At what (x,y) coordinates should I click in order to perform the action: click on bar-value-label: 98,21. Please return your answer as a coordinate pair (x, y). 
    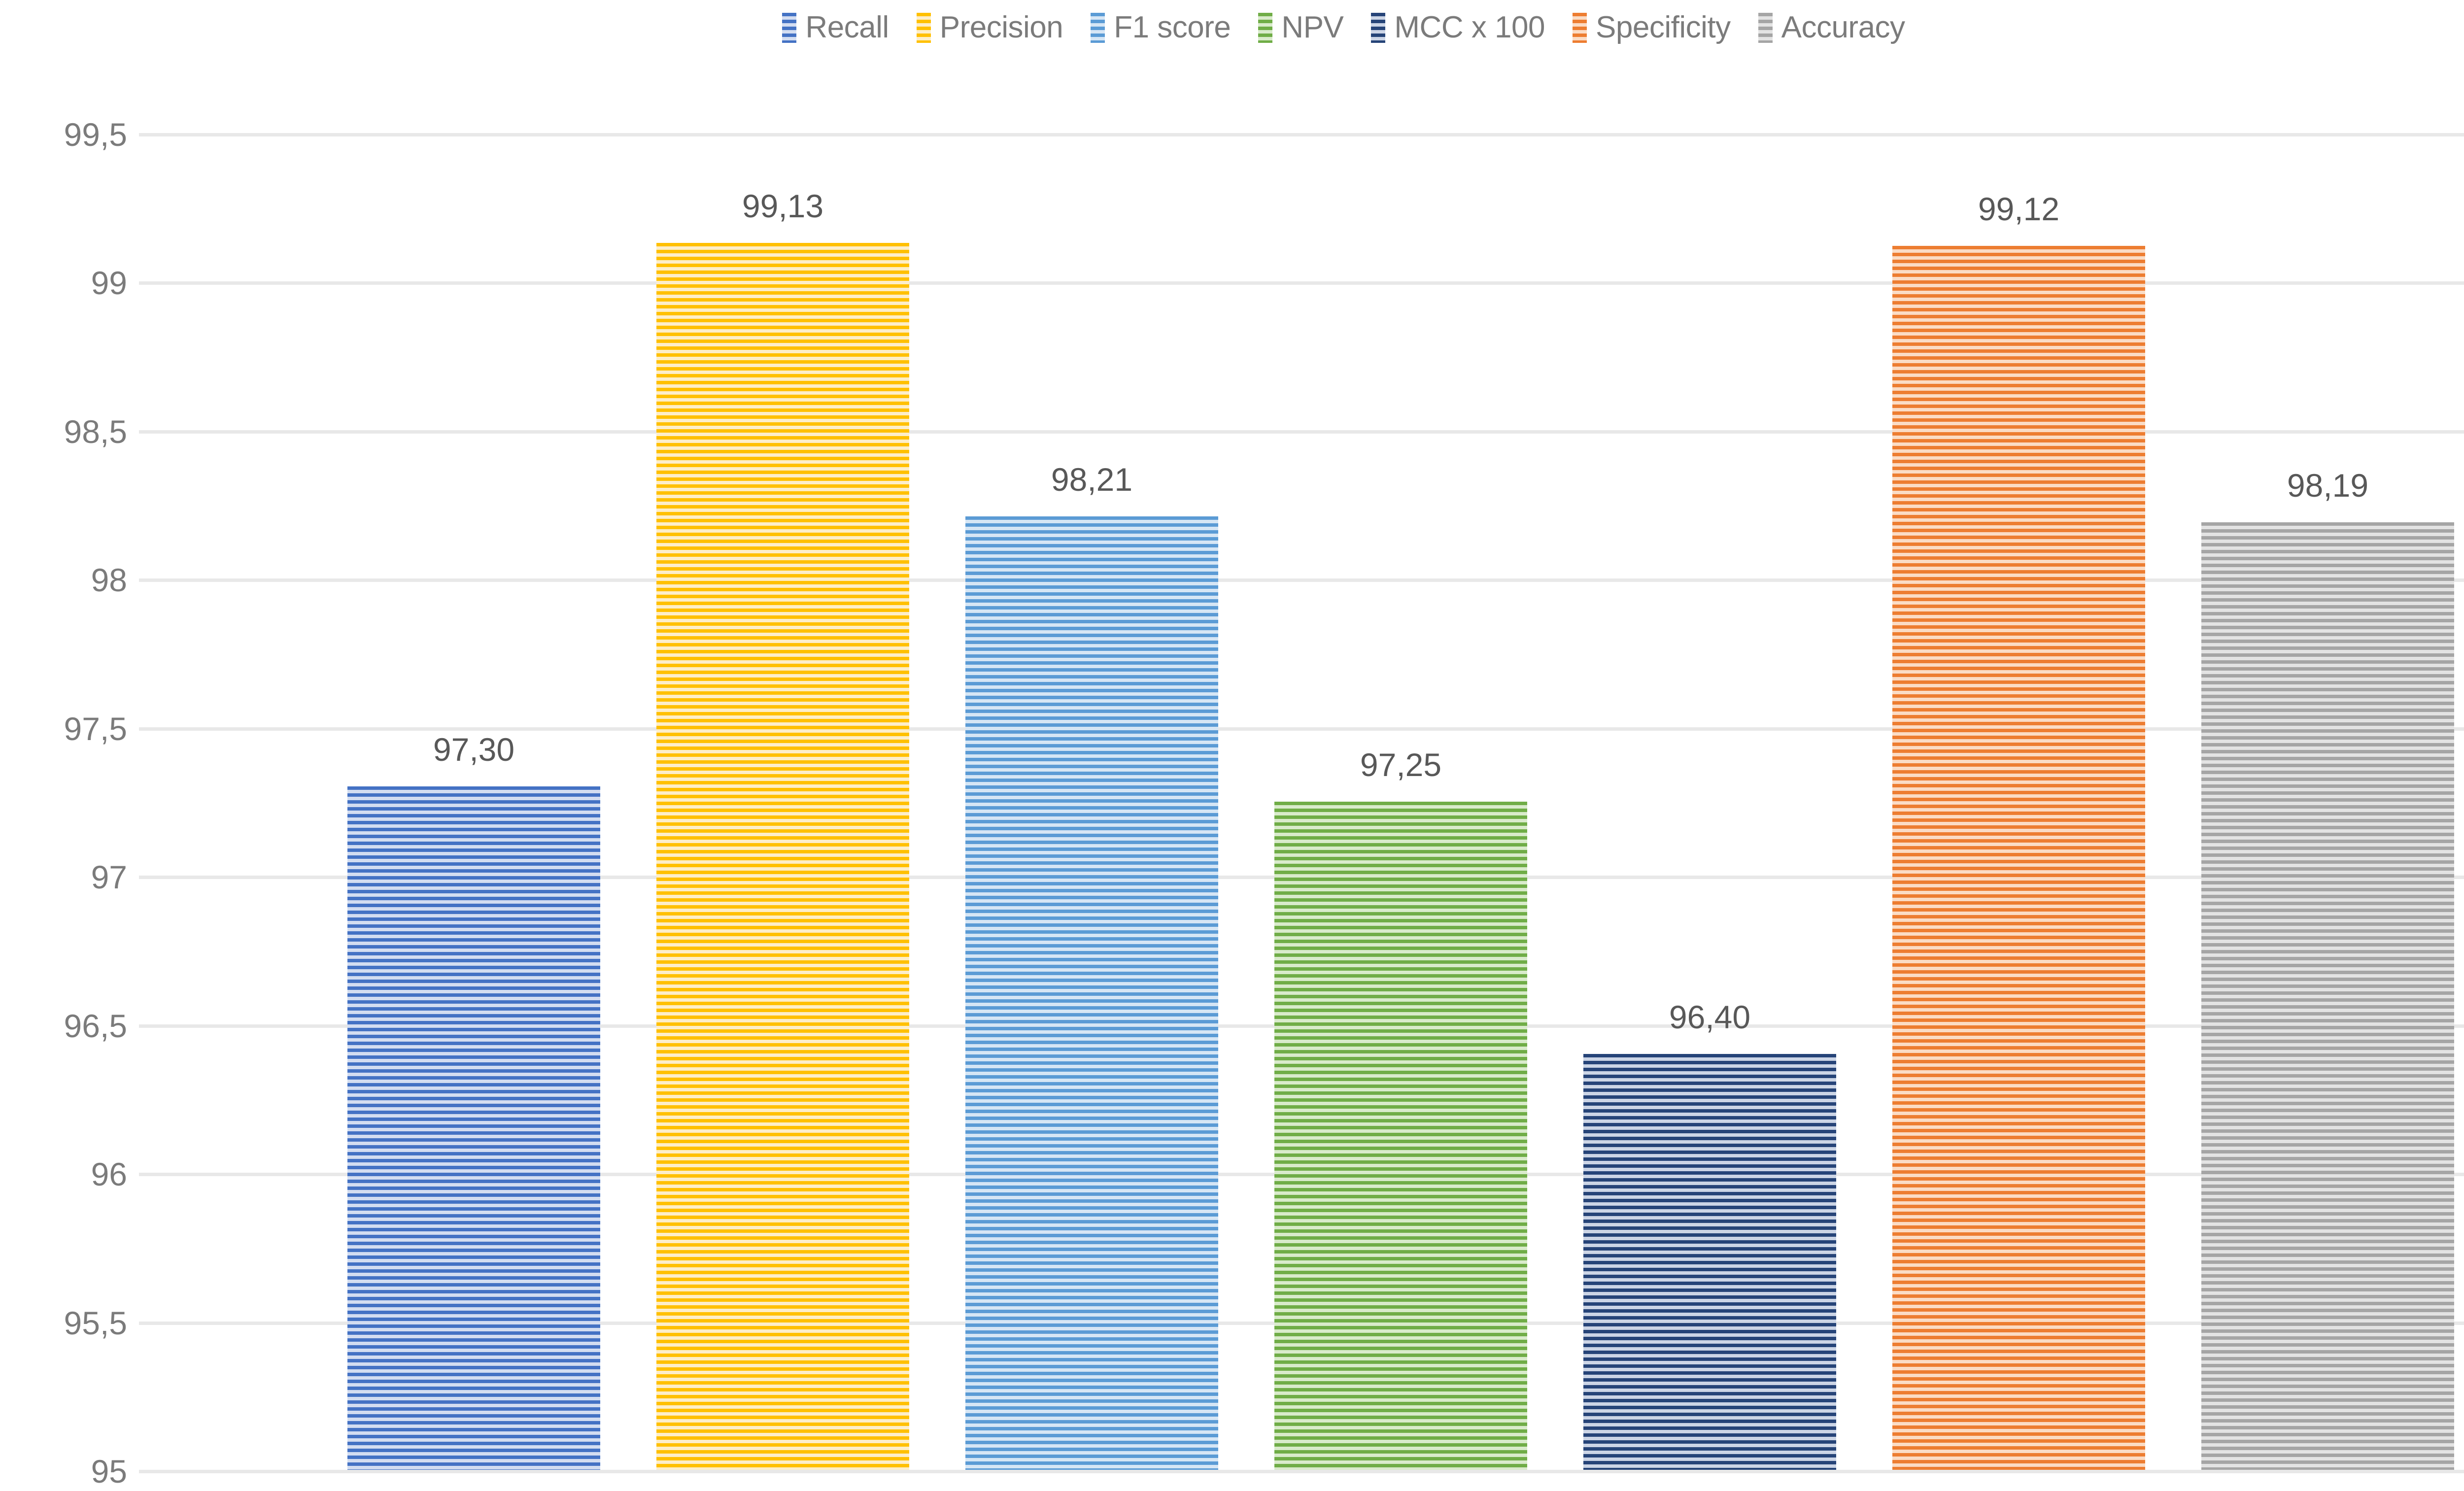
    Looking at the image, I should click on (1092, 479).